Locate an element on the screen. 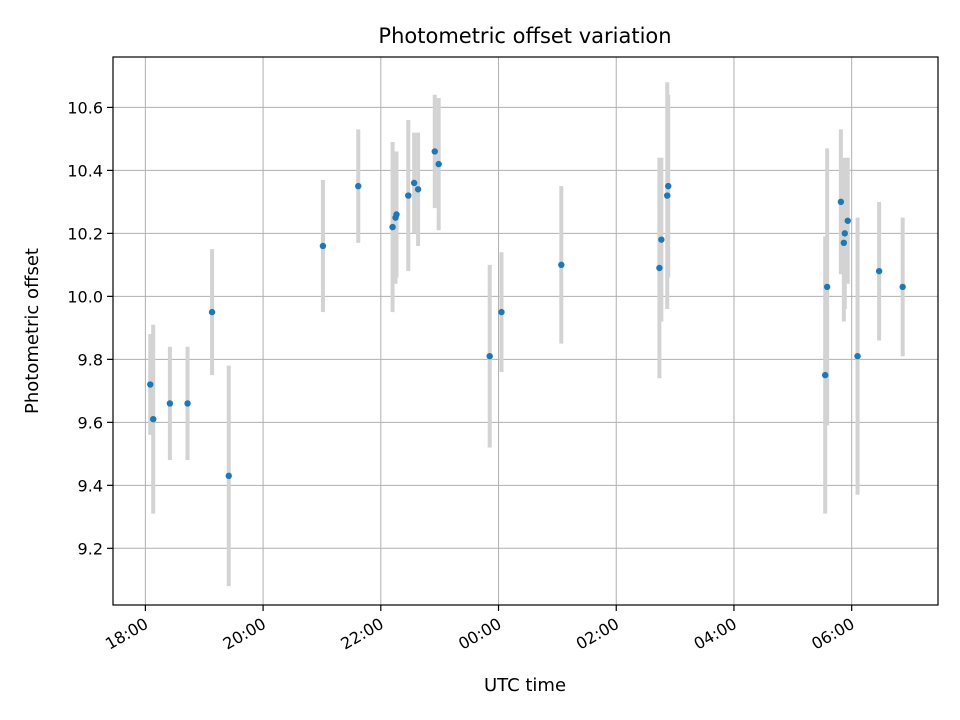  x-axis: 18:00 20:00 22:00 00:00 02:00 04:00 06:00 is located at coordinates (480, 629).